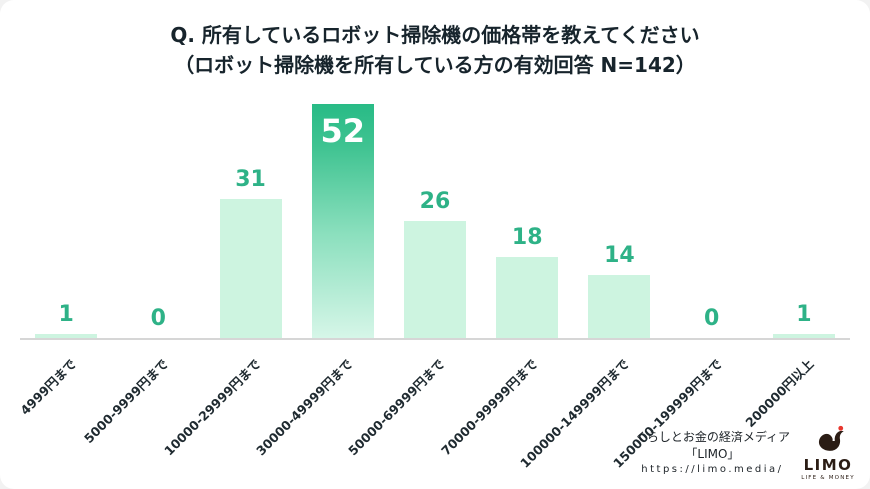 The height and width of the screenshot is (489, 870). I want to click on x-axis-label: 4999円まで, so click(48, 387).